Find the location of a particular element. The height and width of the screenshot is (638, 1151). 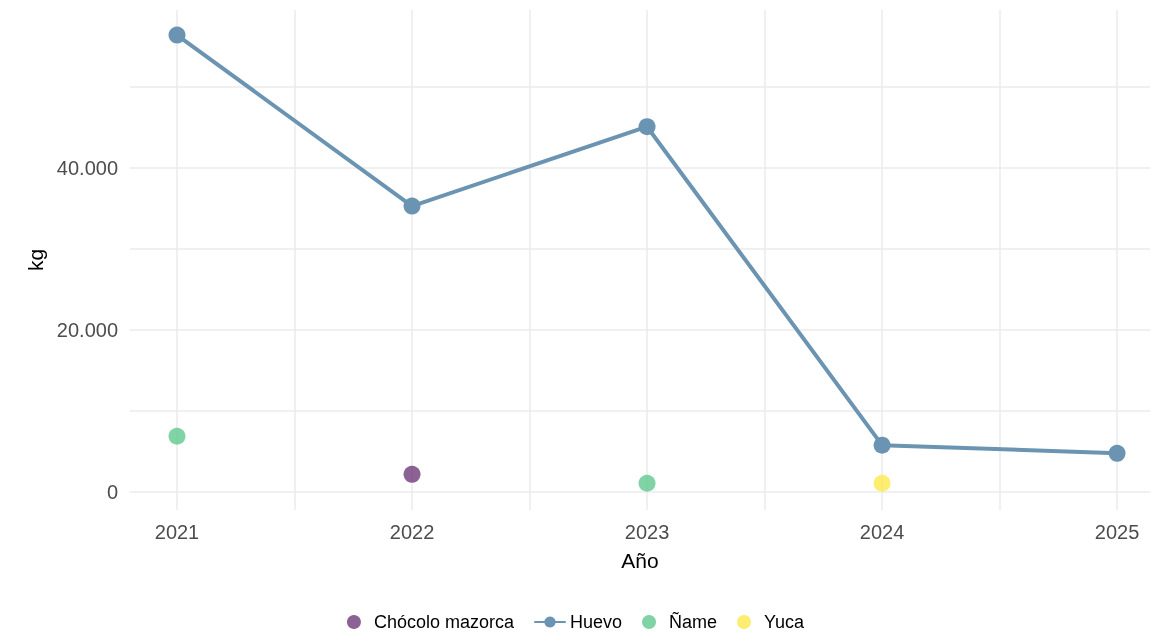

x-tick-label: 2023 is located at coordinates (647, 532).